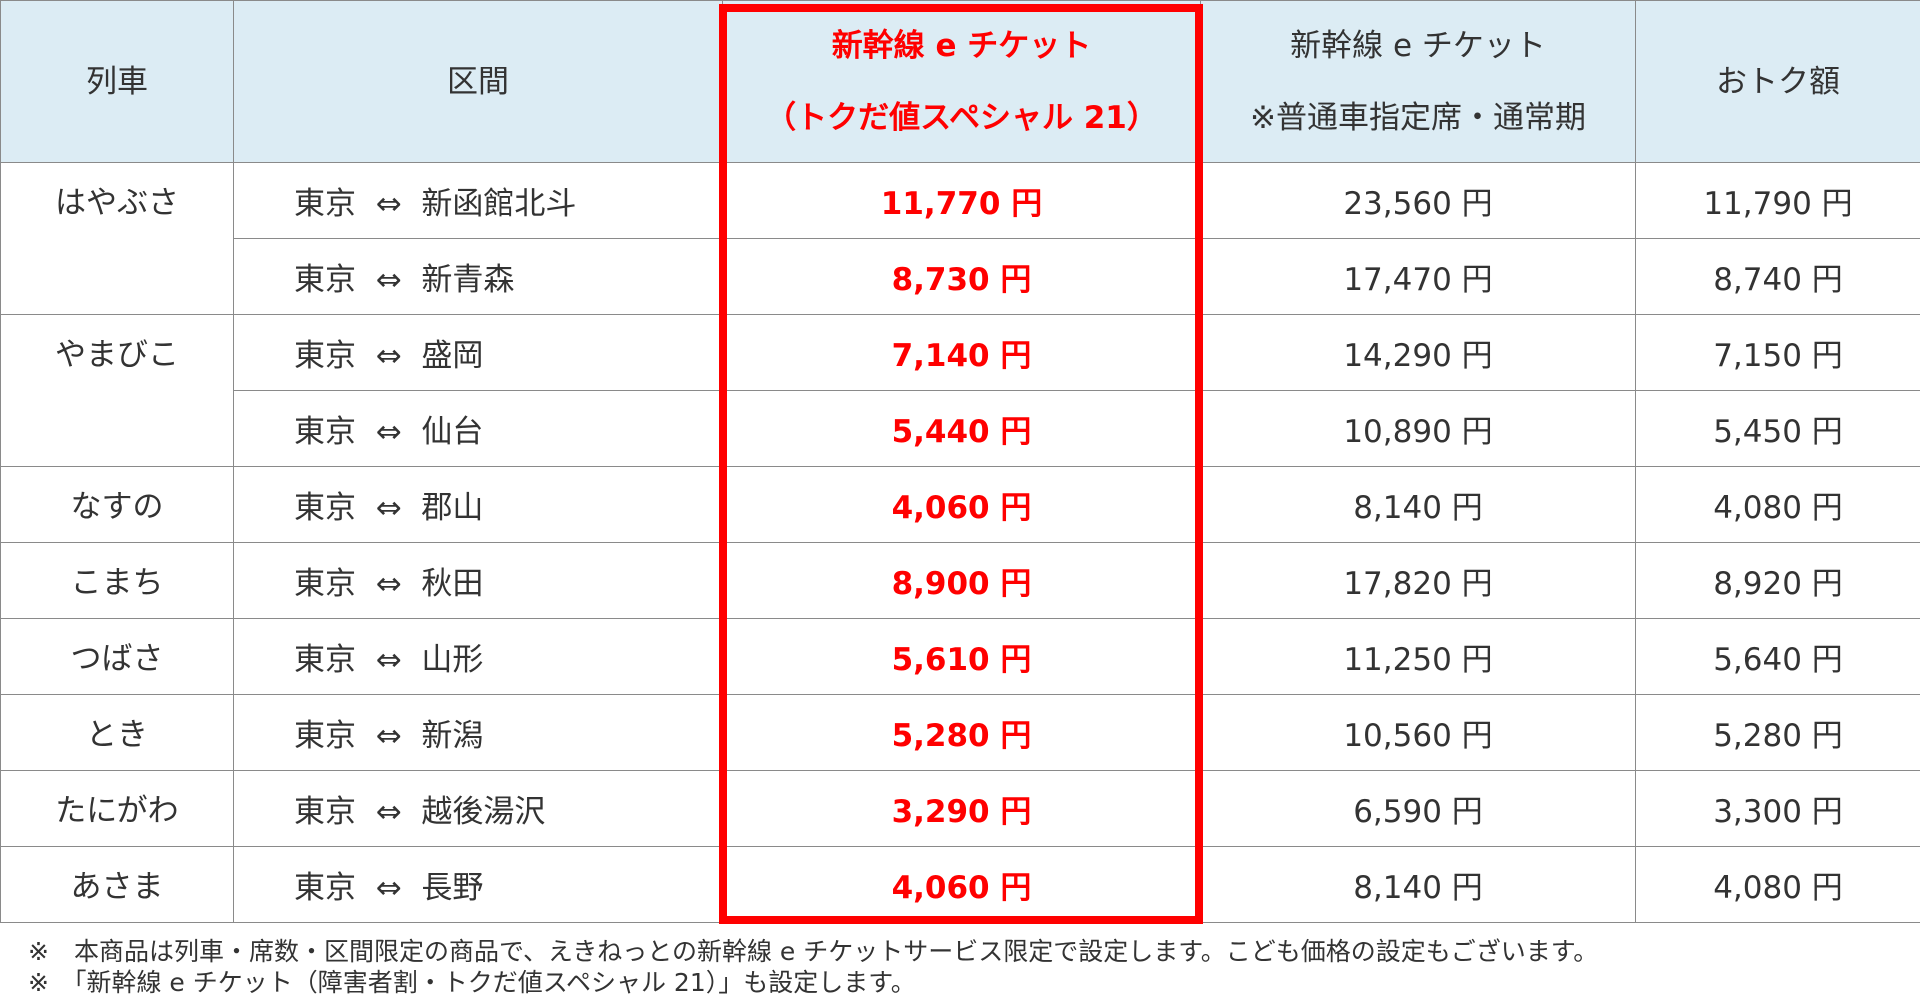 This screenshot has height=995, width=1920. I want to click on row: 東京 ⇔ 仙台 5,440 円 10,890 円 5,450 円, so click(960, 428).